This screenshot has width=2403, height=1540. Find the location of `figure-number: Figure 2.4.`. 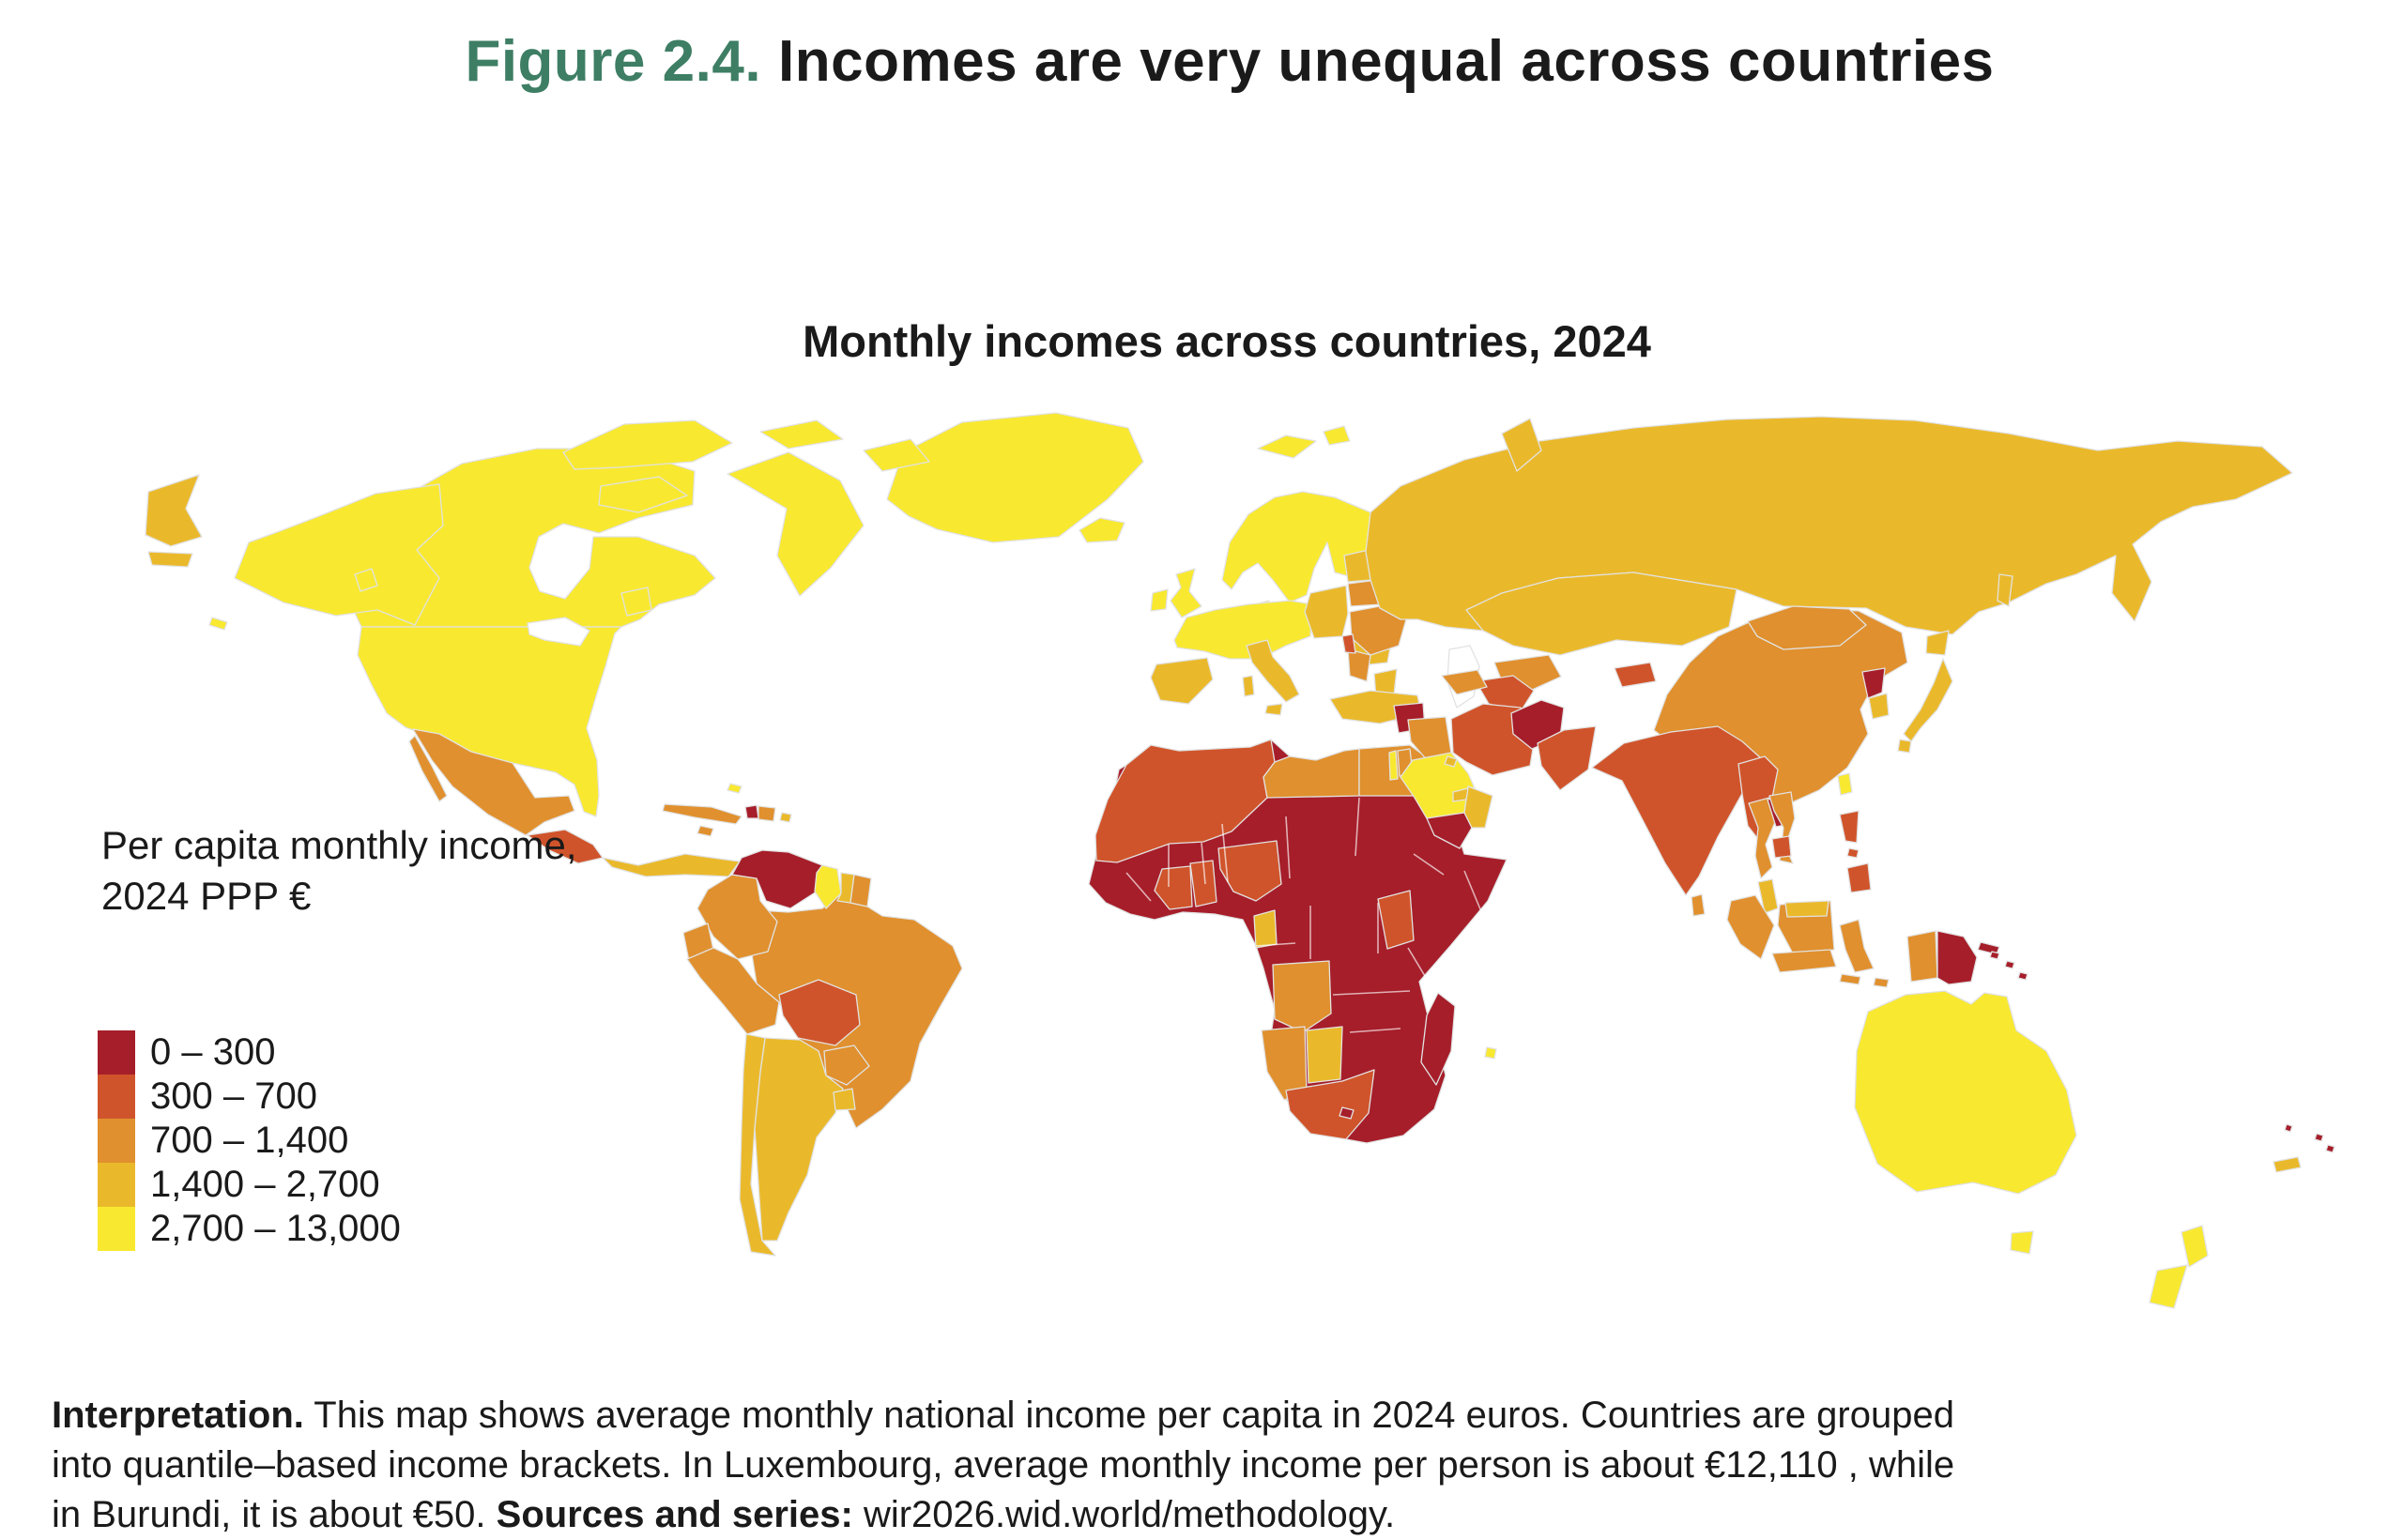

figure-number: Figure 2.4. is located at coordinates (614, 62).